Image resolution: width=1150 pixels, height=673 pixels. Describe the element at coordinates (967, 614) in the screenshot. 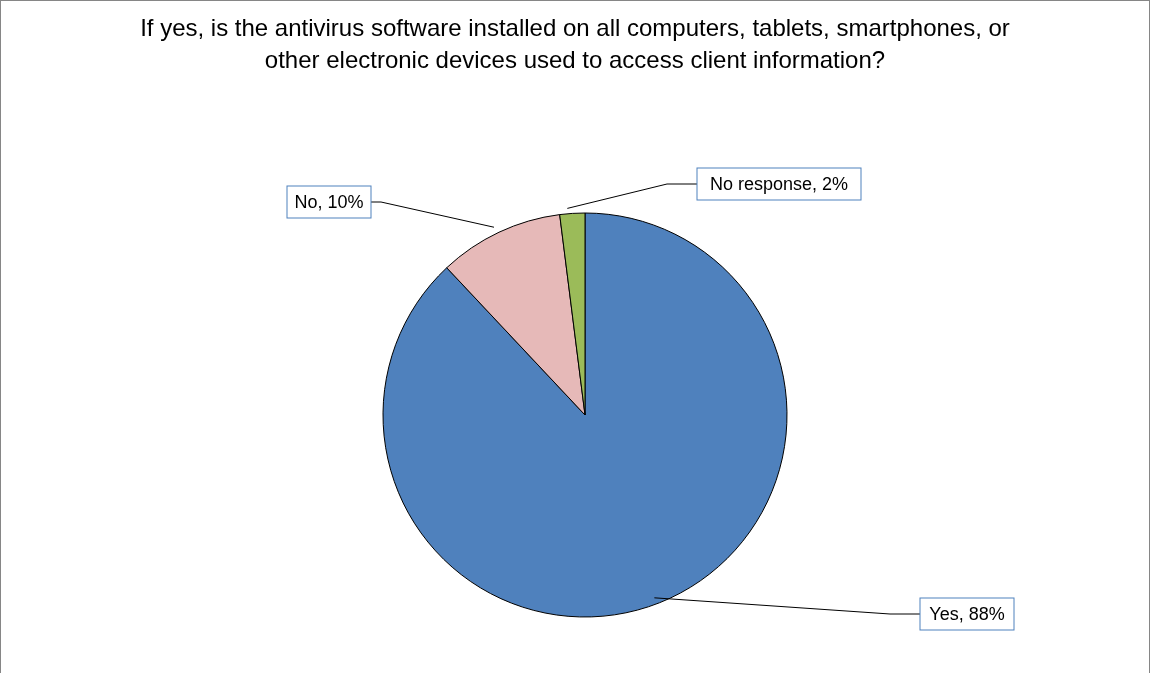

I see `slice-label: Yes, 88%` at that location.